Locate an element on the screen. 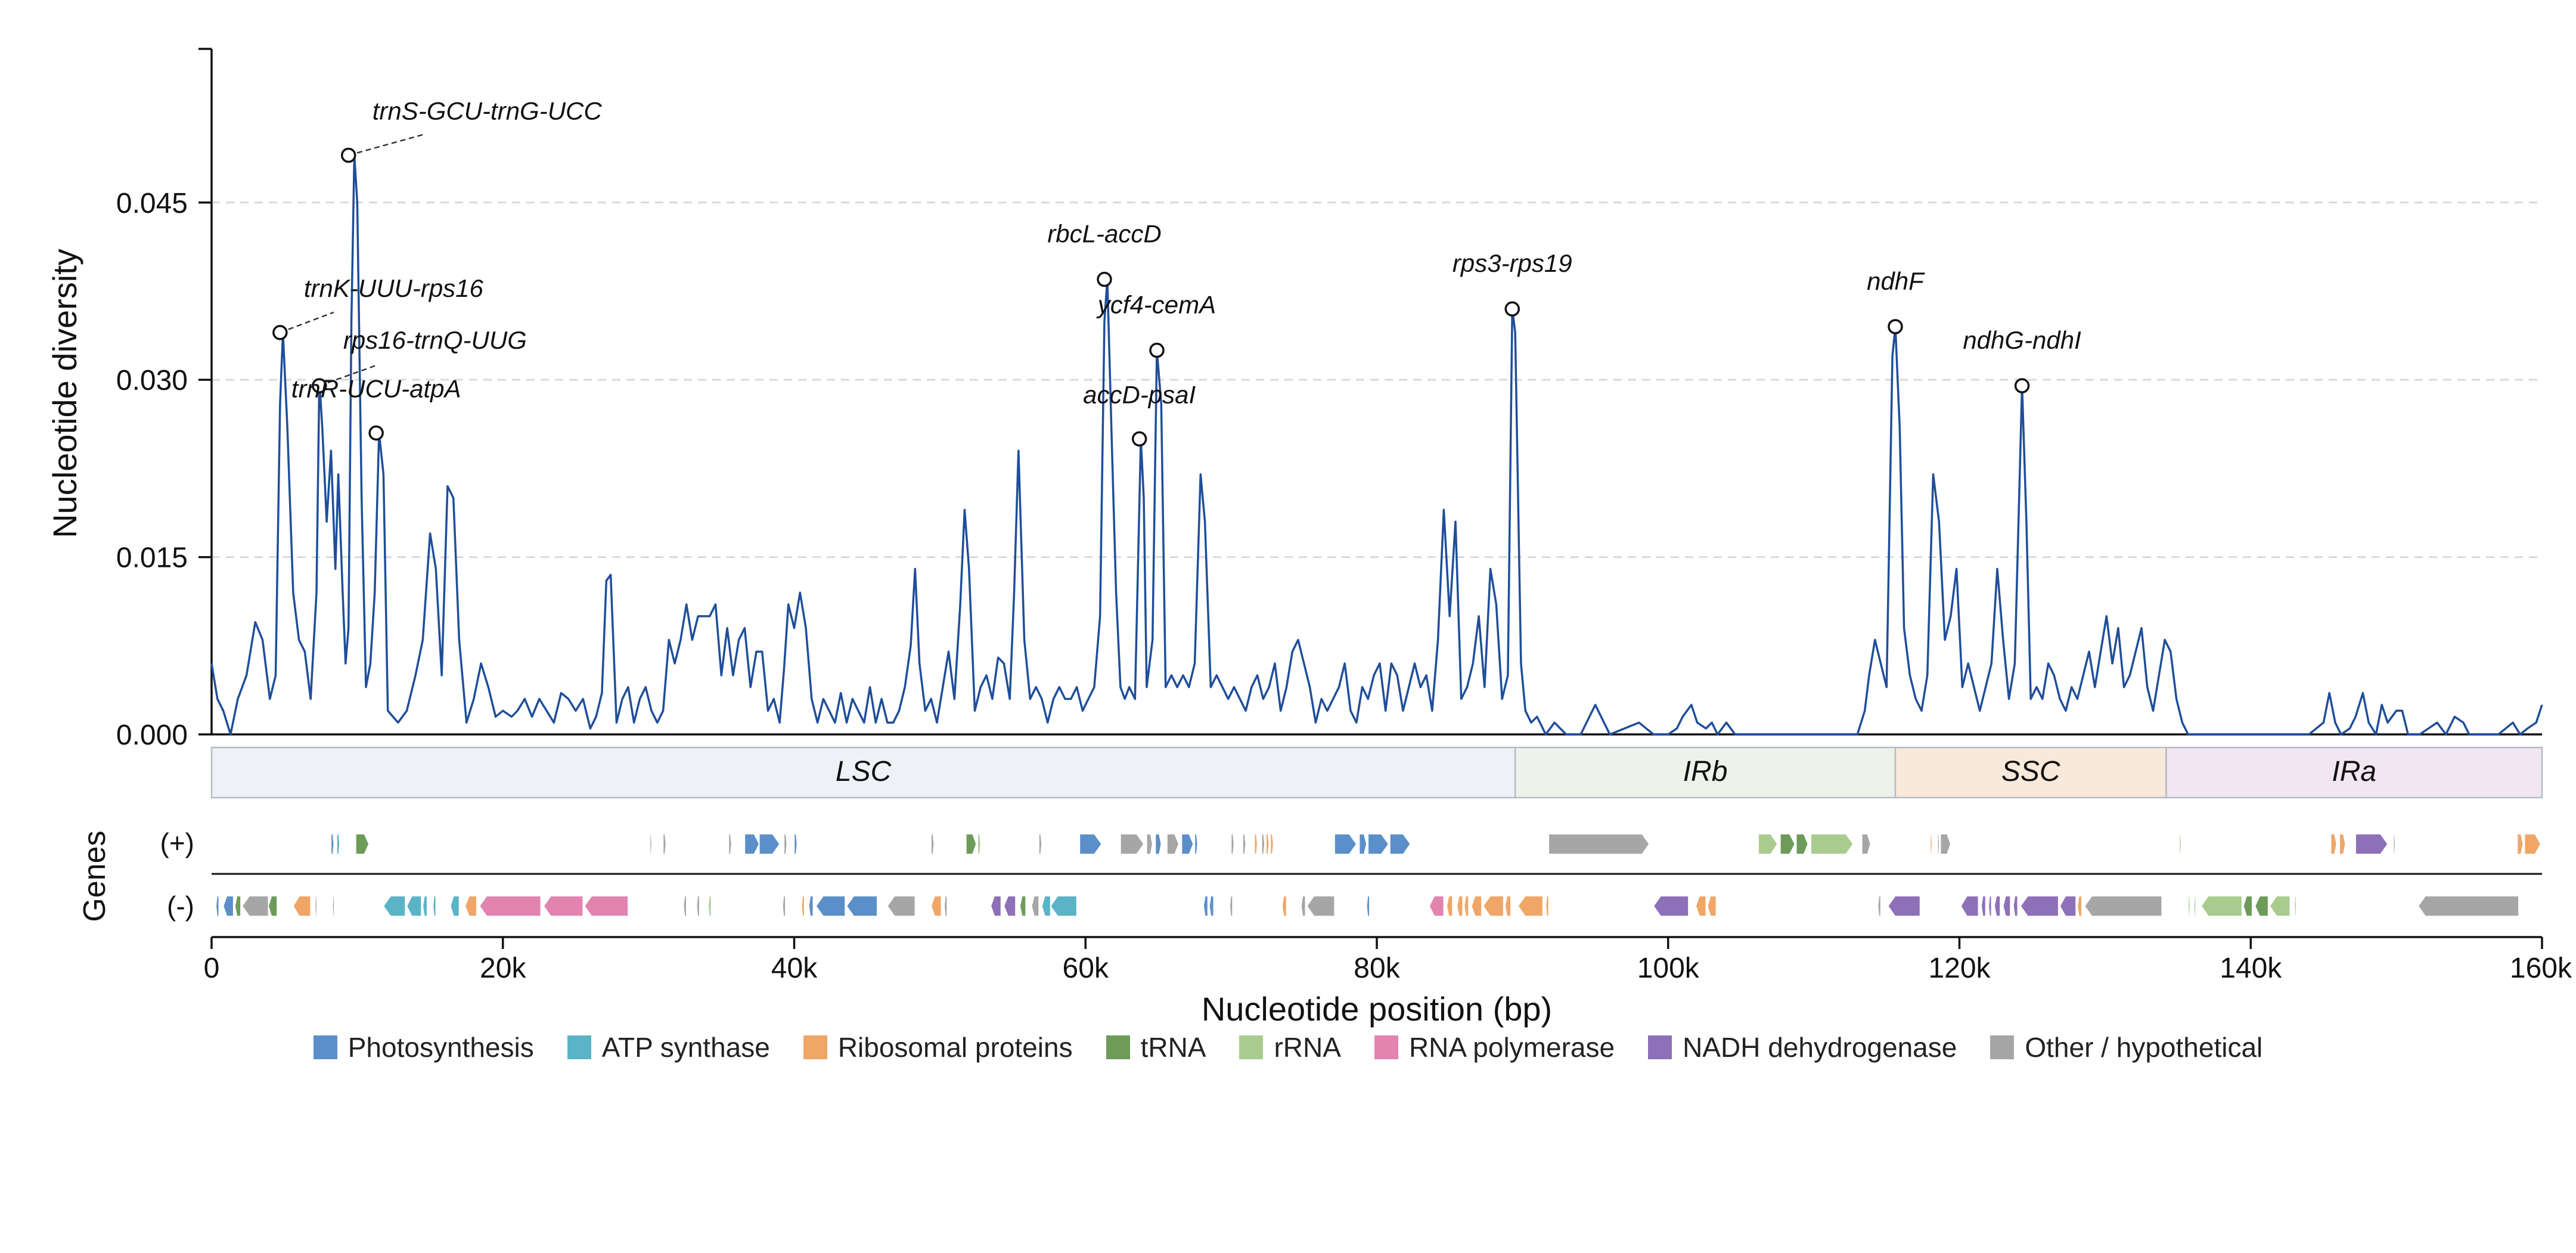 The height and width of the screenshot is (1253, 2576). region-label: IRb is located at coordinates (1706, 771).